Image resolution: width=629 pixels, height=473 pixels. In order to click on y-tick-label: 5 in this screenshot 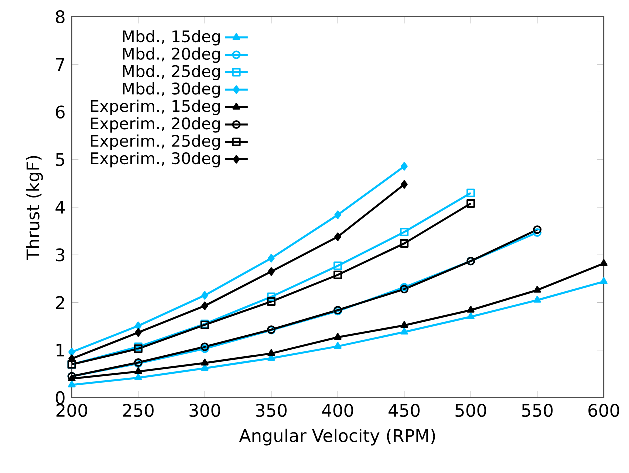, I will do `click(60, 159)`.